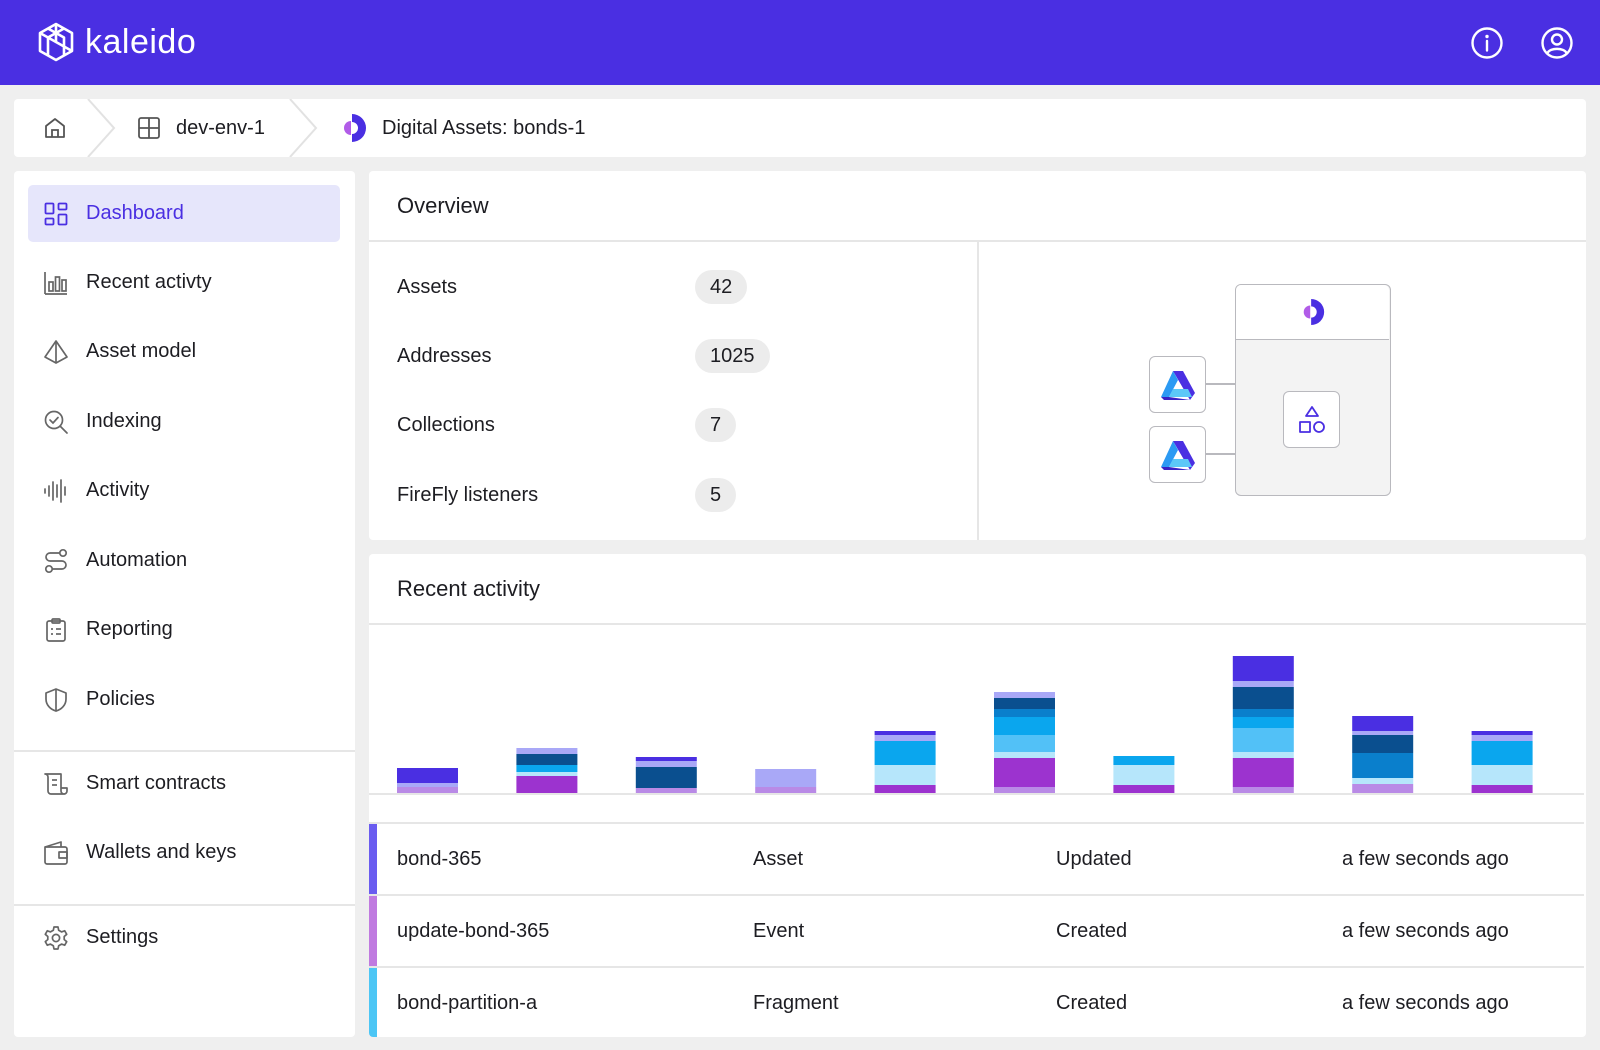 The height and width of the screenshot is (1050, 1600). I want to click on flow-icon, so click(56, 561).